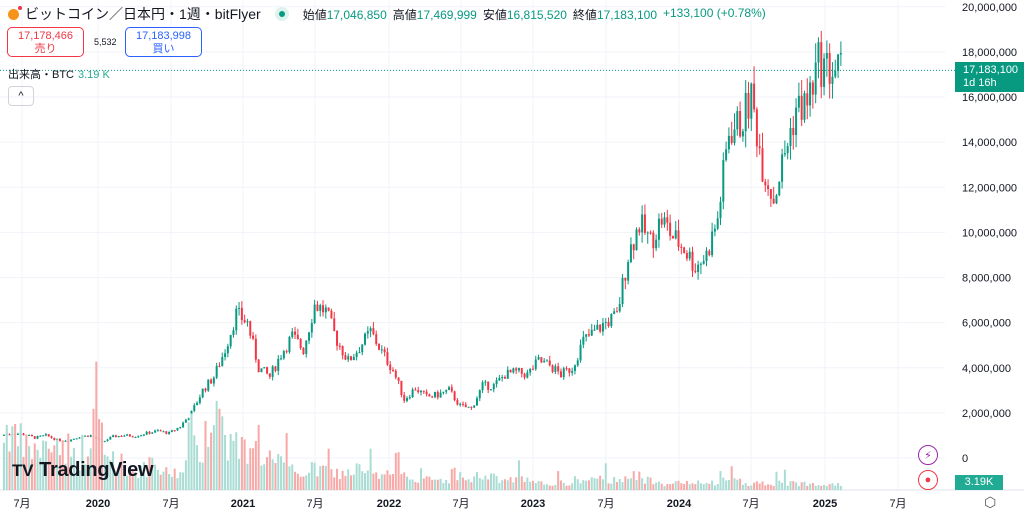 Image resolution: width=1024 pixels, height=513 pixels. I want to click on y-tick-label: 0, so click(965, 459).